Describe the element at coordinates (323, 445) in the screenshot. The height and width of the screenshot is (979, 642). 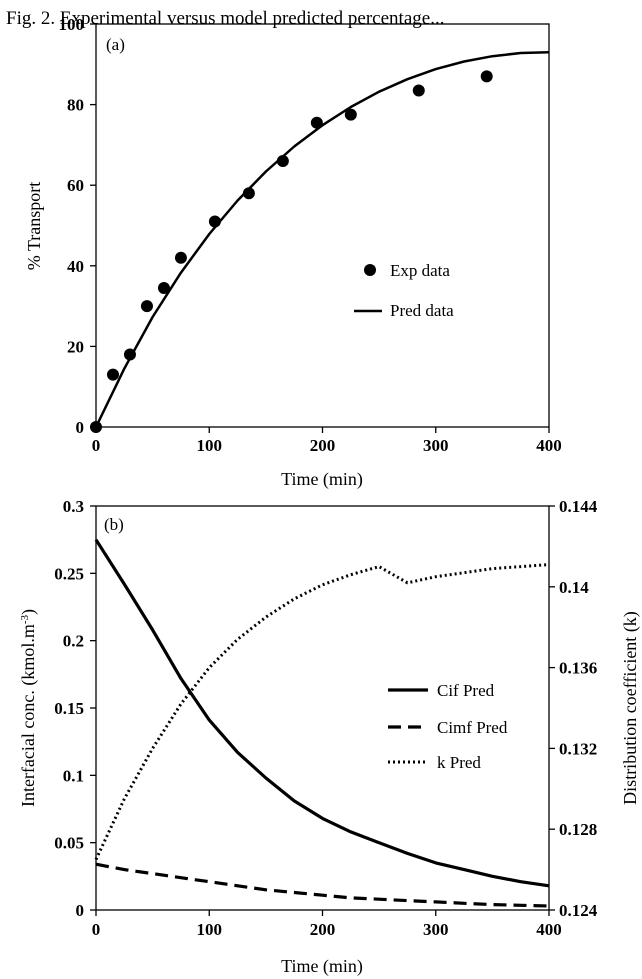
I see `panel-a-x-tick-label: 200` at that location.